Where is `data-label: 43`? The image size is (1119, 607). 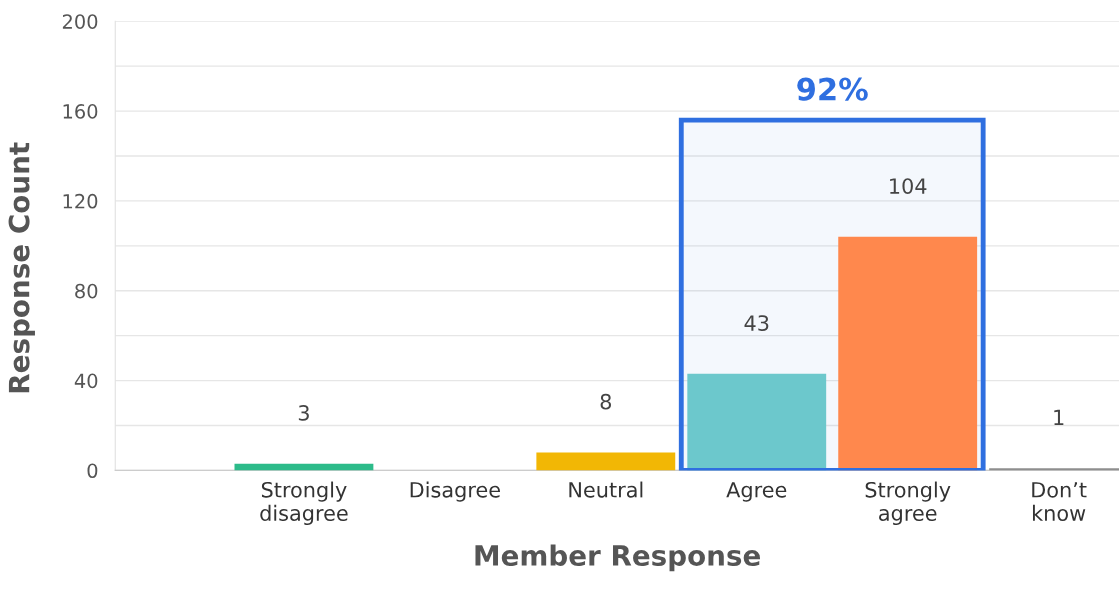
data-label: 43 is located at coordinates (756, 323).